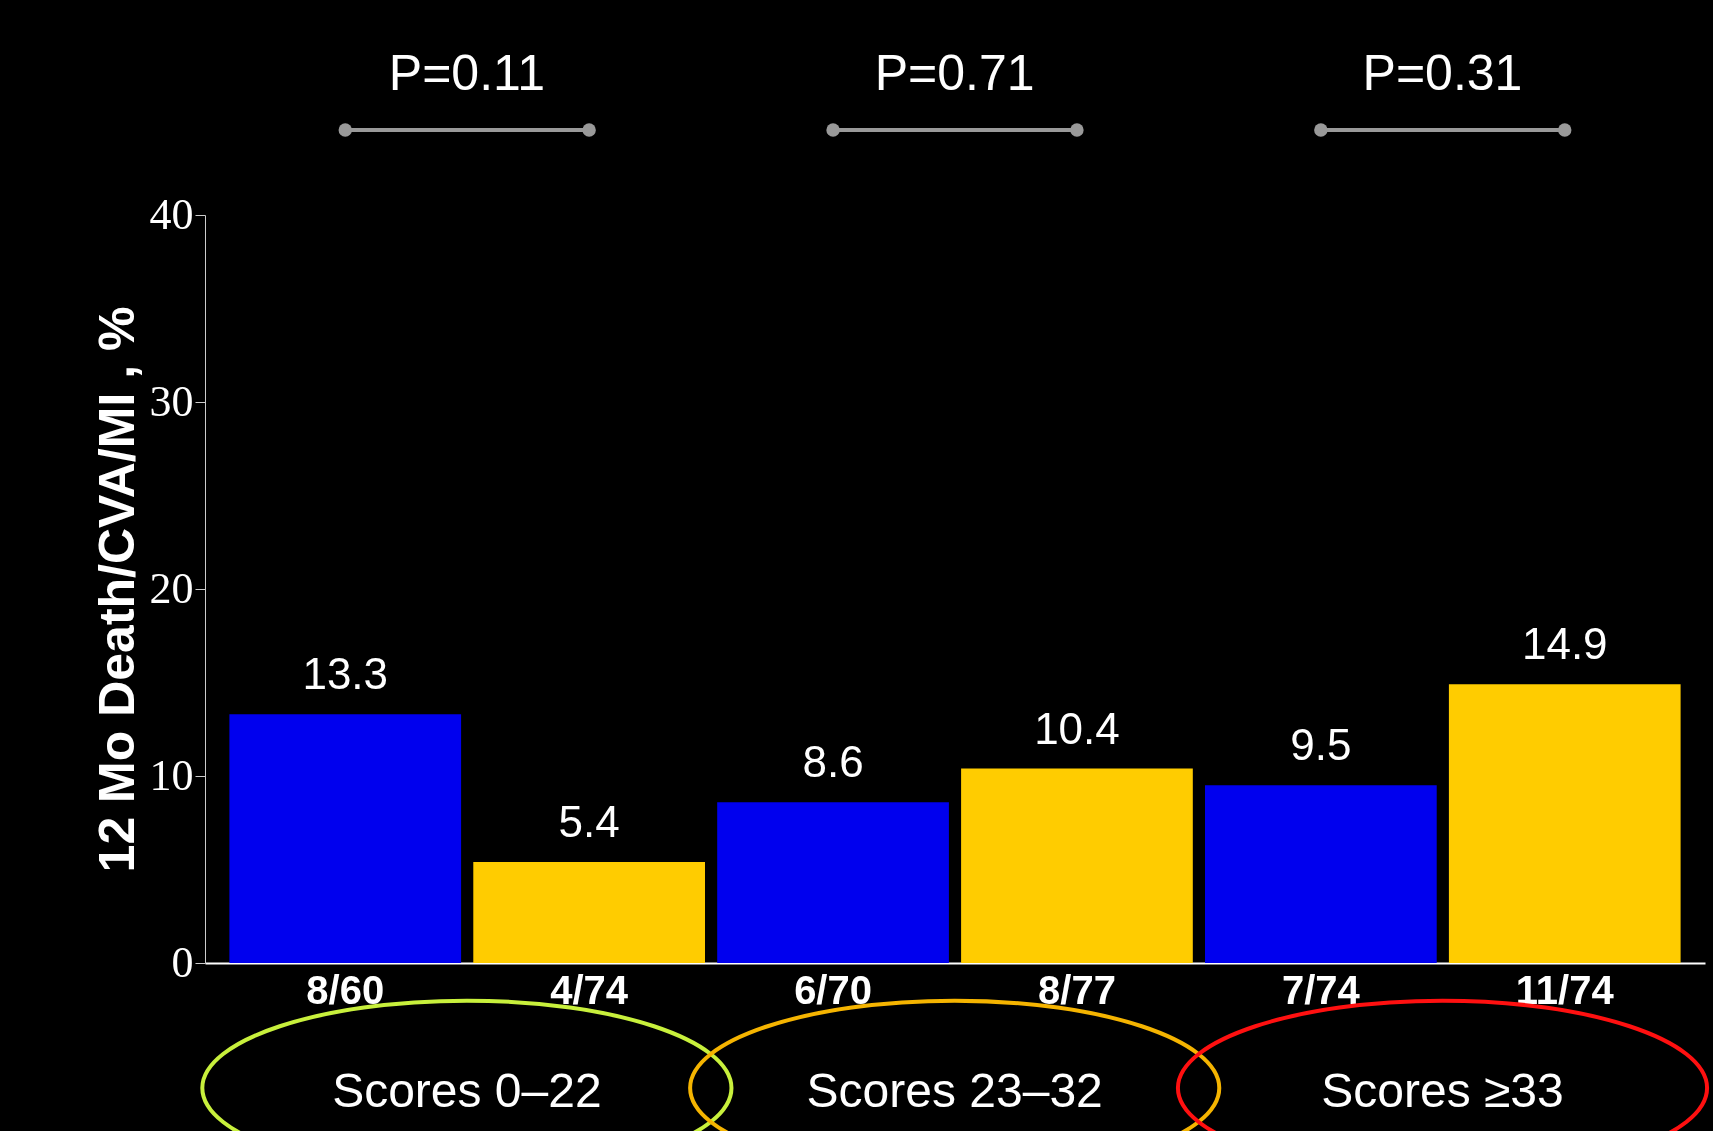 The height and width of the screenshot is (1131, 1713). Describe the element at coordinates (116, 589) in the screenshot. I see `y-axis-title: 12 Mo Death/CVA/MI , %` at that location.